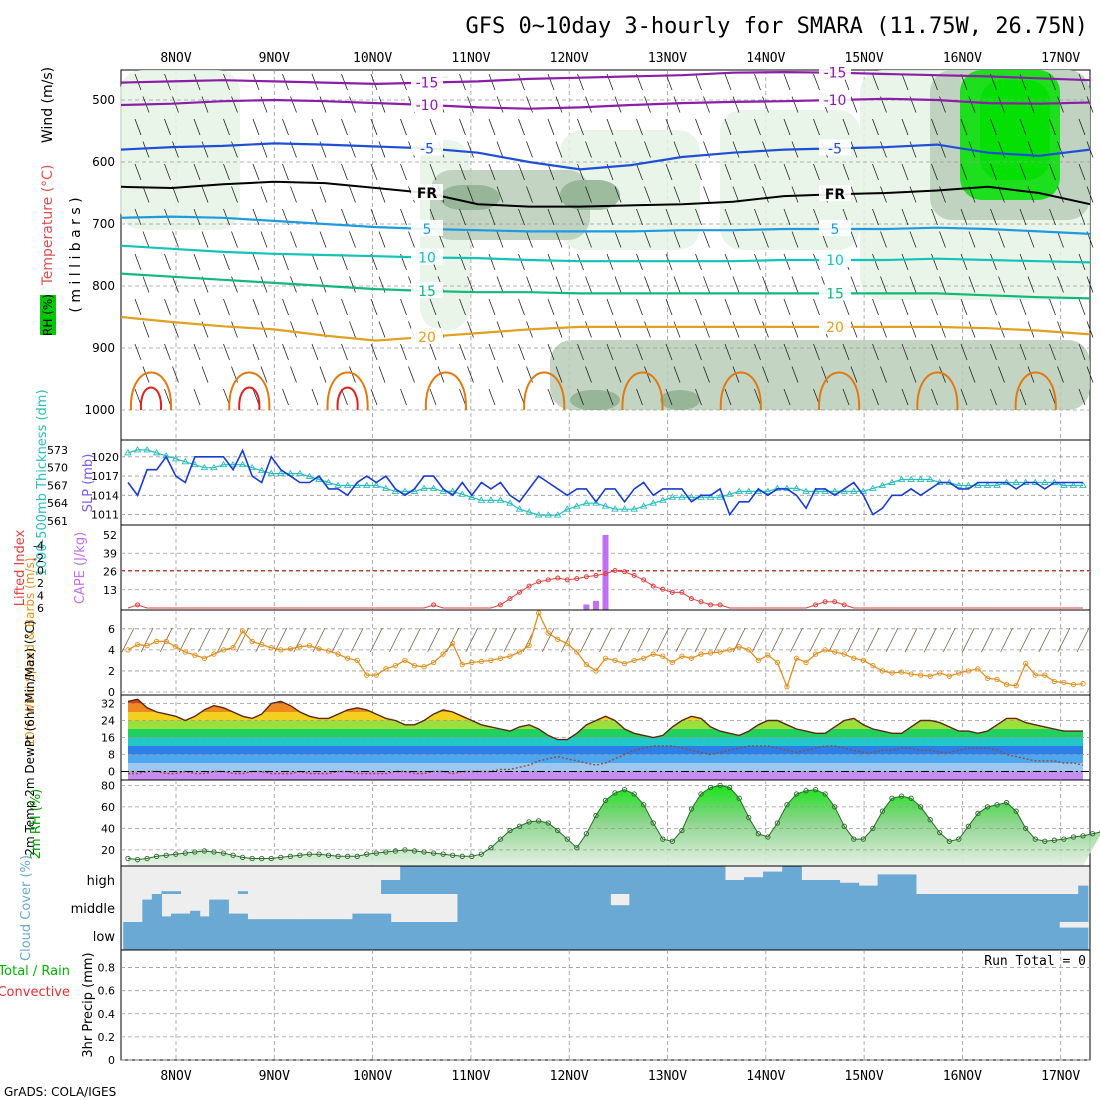 Image resolution: width=1100 pixels, height=1100 pixels. What do you see at coordinates (1035, 961) in the screenshot?
I see `run-total-label: Run Total = 0` at bounding box center [1035, 961].